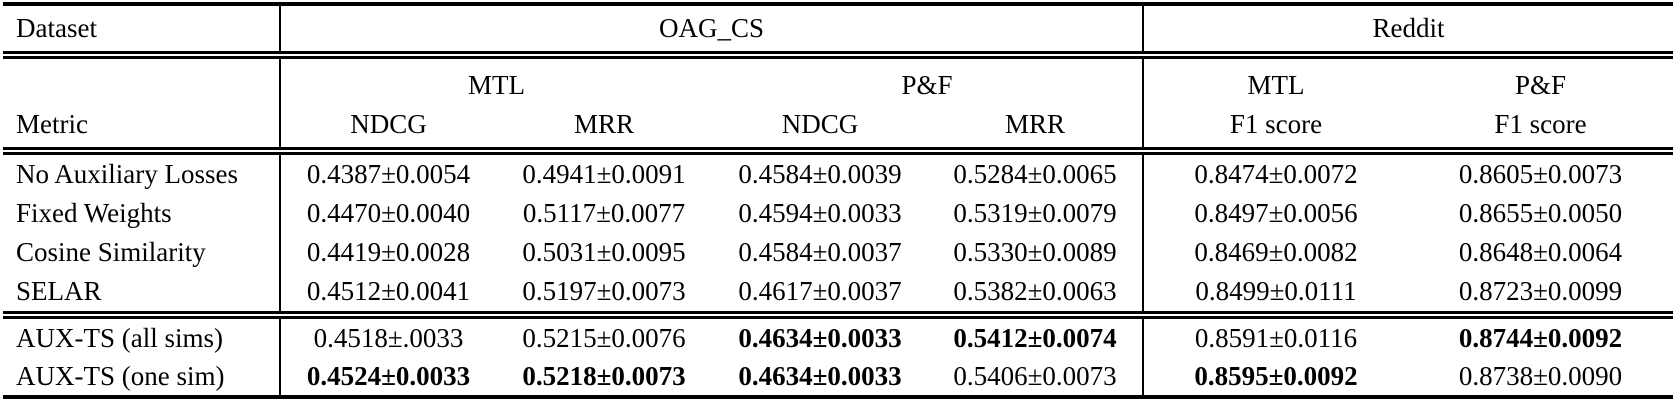  Describe the element at coordinates (387, 172) in the screenshot. I see `metric-value-cell: 0.4387±0.0054` at that location.